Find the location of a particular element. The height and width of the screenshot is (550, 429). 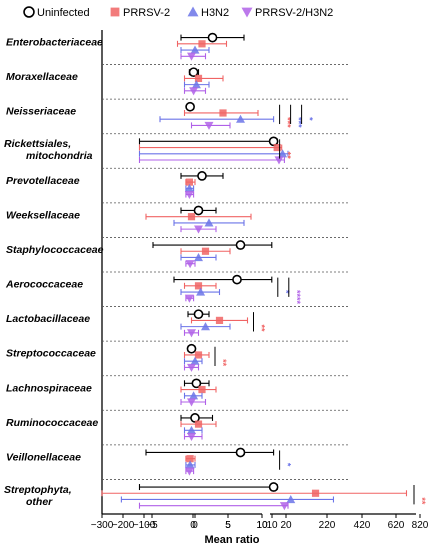

family-label-enterobacteriaceae: Enterobacteriaceae is located at coordinates (54, 43).